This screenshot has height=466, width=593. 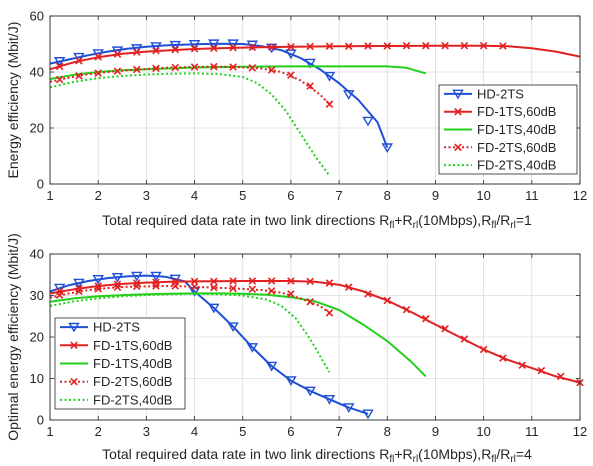 What do you see at coordinates (37, 378) in the screenshot?
I see `y-tick-label: 10` at bounding box center [37, 378].